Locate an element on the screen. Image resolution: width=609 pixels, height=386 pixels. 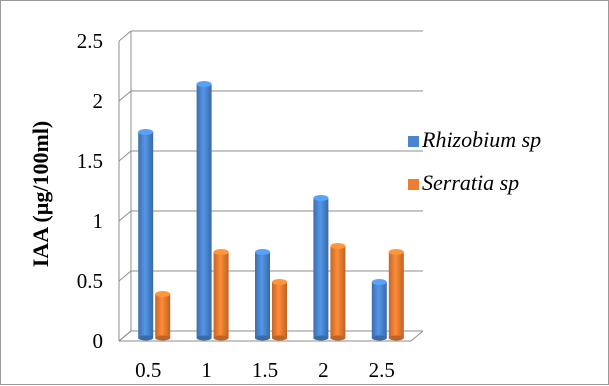
legend-label-serratia-sp: Serratia sp is located at coordinates (470, 182).